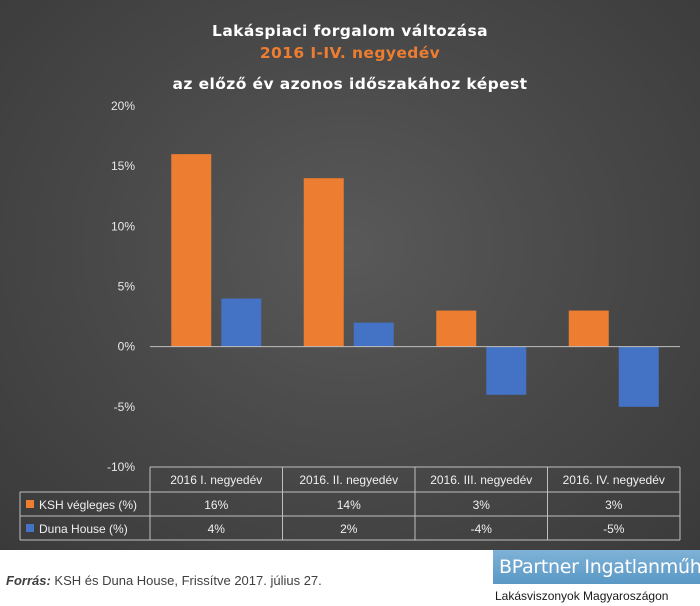  Describe the element at coordinates (121, 467) in the screenshot. I see `y-tick-label: -10%` at that location.